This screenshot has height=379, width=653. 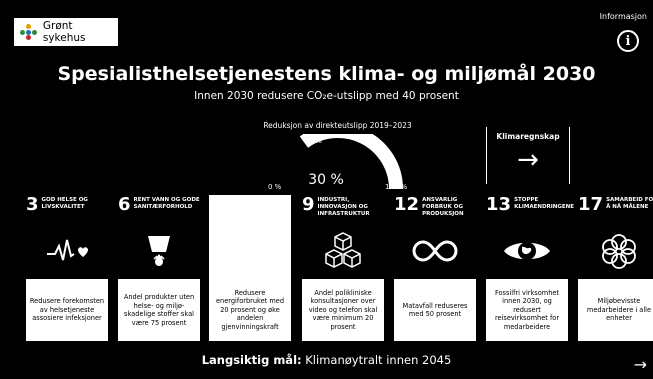 I want to click on water-drop-icon, so click(x=159, y=251).